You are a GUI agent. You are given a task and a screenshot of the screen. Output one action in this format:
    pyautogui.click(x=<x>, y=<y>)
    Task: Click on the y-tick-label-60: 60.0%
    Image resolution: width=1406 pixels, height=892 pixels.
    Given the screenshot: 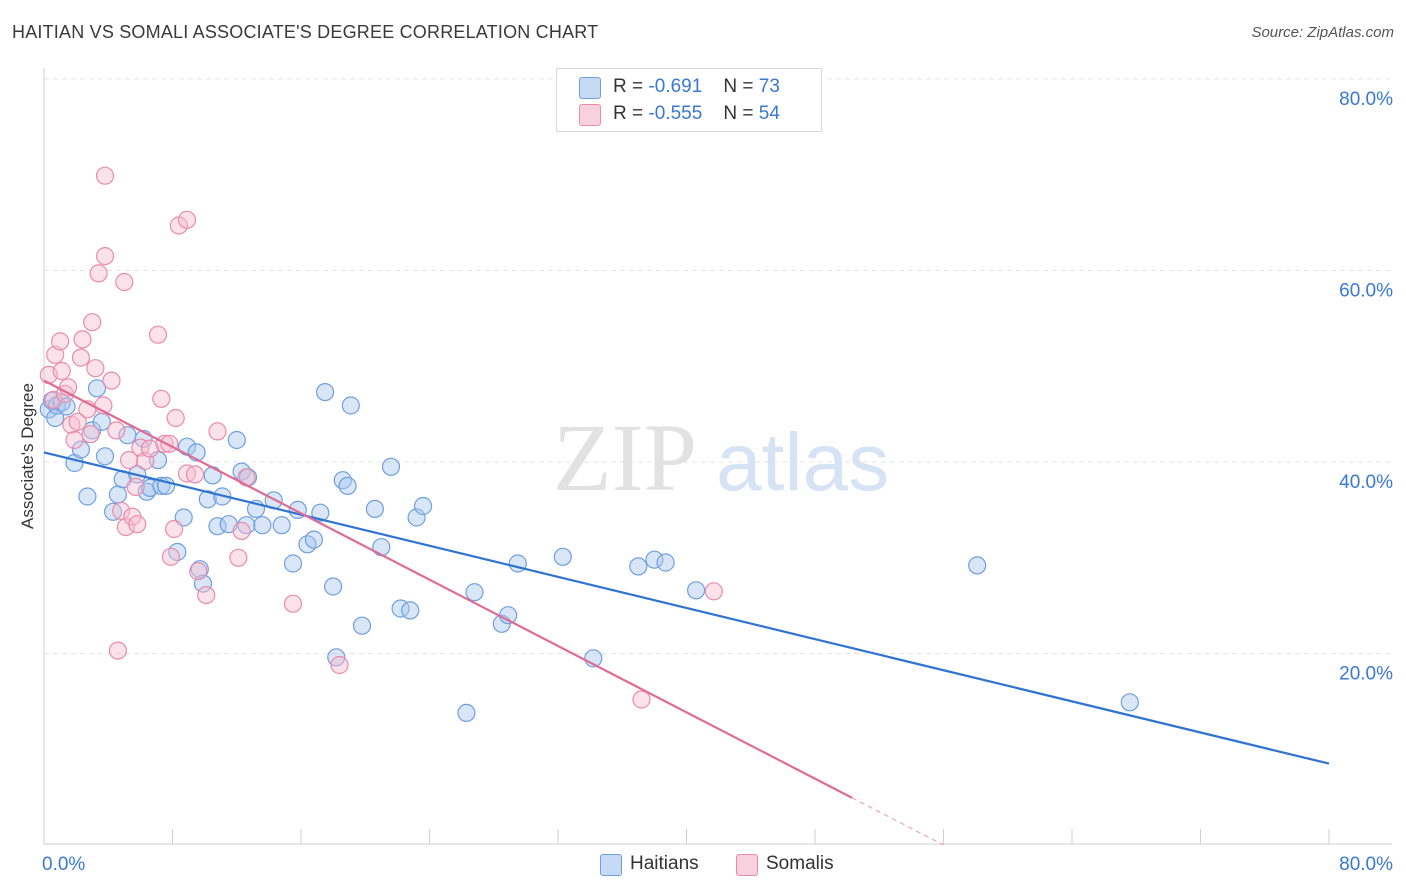 What is the action you would take?
    pyautogui.click(x=1366, y=291)
    